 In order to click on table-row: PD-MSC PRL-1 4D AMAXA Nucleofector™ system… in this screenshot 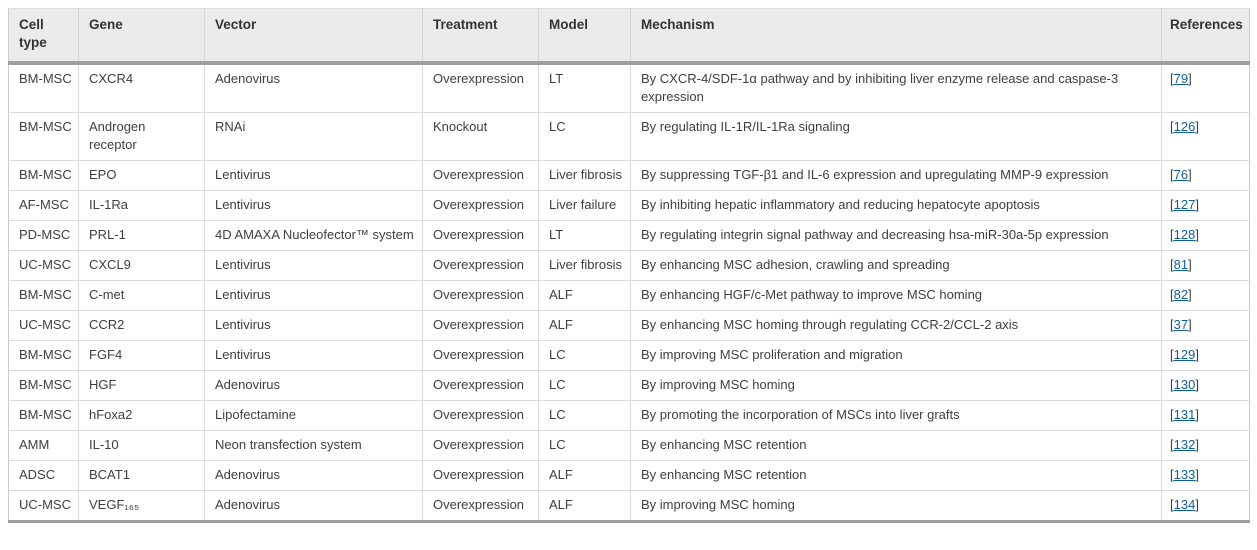, I will do `click(629, 235)`.